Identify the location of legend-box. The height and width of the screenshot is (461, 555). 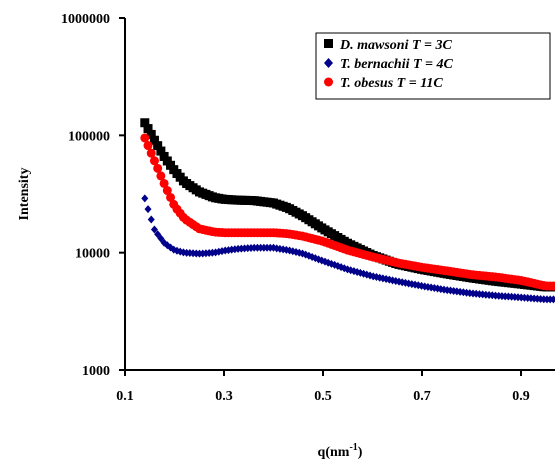
(433, 66).